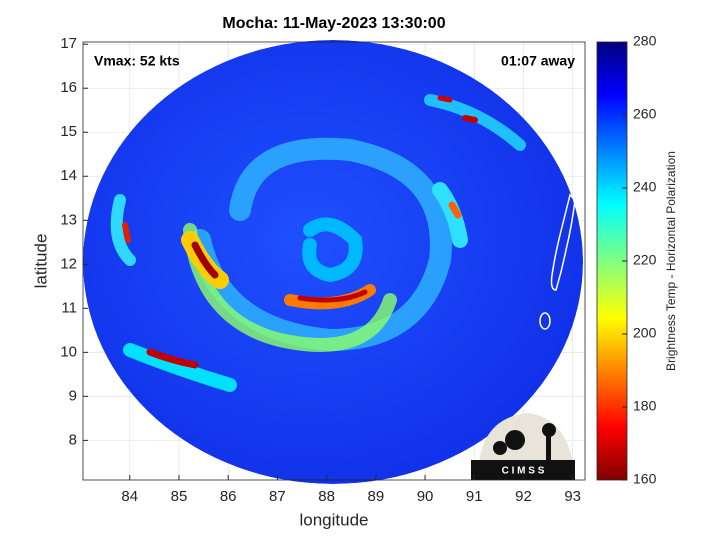 This screenshot has width=720, height=540. What do you see at coordinates (73, 439) in the screenshot?
I see `y-tick-label: 8` at bounding box center [73, 439].